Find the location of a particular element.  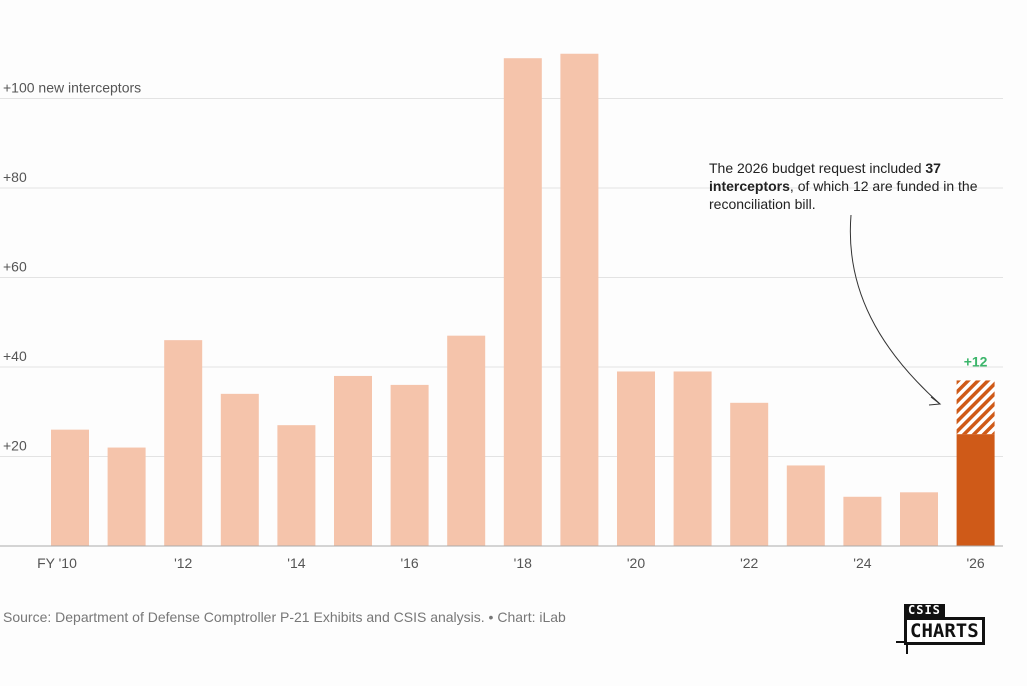

y-tick-label: +100 new interceptors is located at coordinates (72, 88).